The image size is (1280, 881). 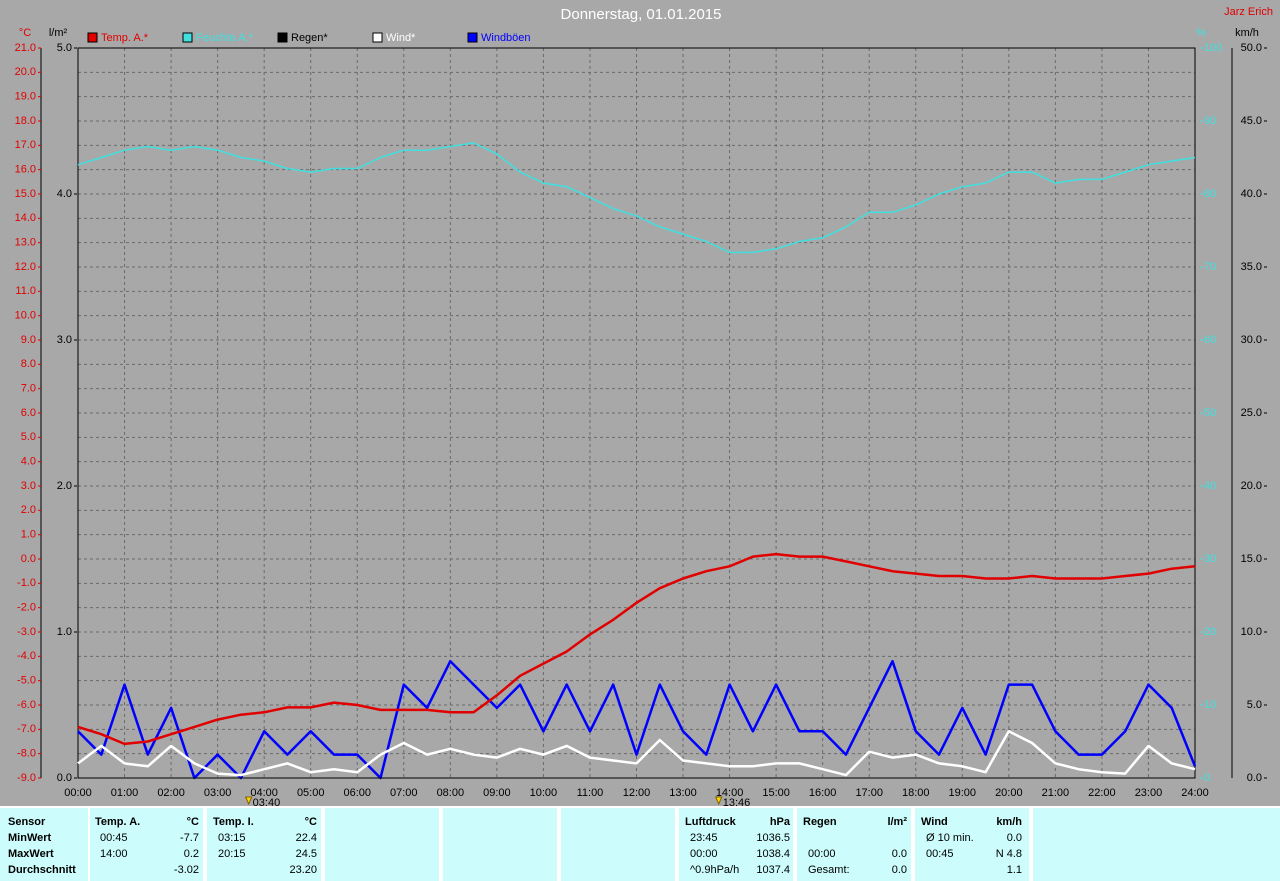 What do you see at coordinates (950, 838) in the screenshot?
I see `cell-label: Ø 10 min.` at bounding box center [950, 838].